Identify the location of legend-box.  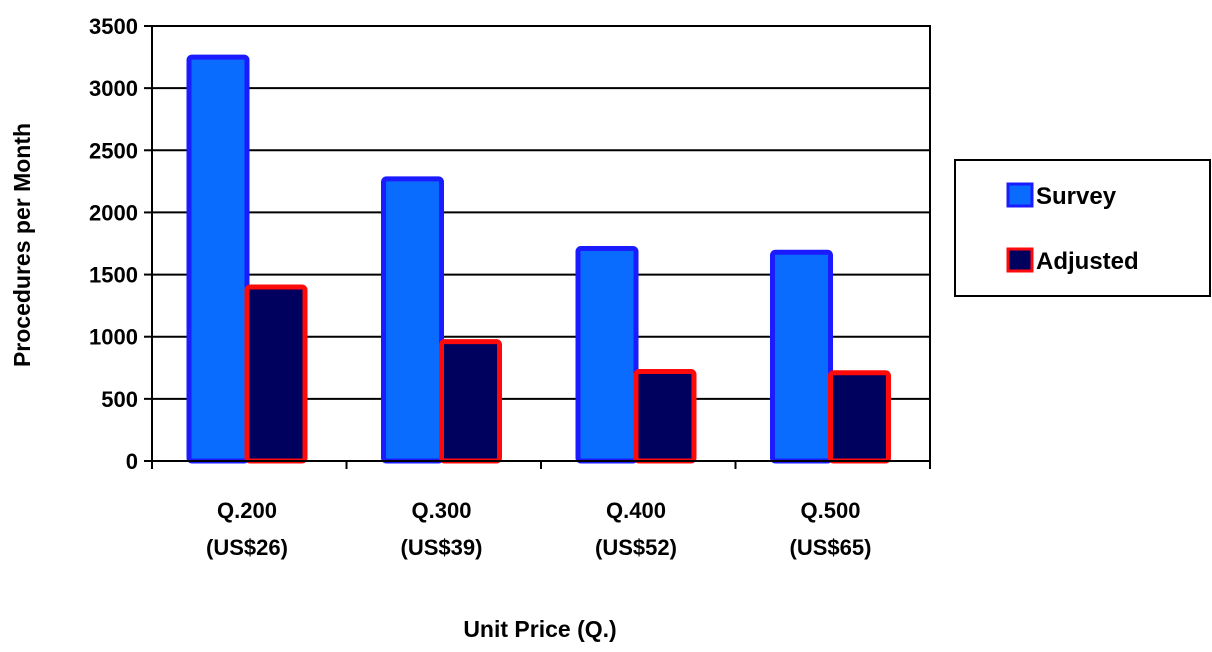
(1082, 228).